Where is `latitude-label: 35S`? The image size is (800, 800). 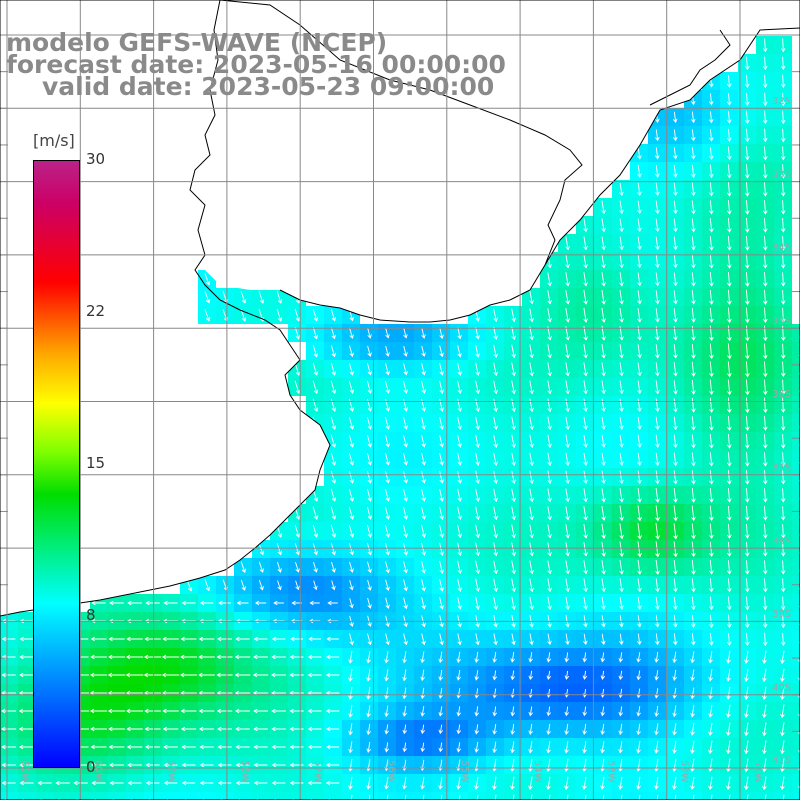 latitude-label: 35S is located at coordinates (781, 321).